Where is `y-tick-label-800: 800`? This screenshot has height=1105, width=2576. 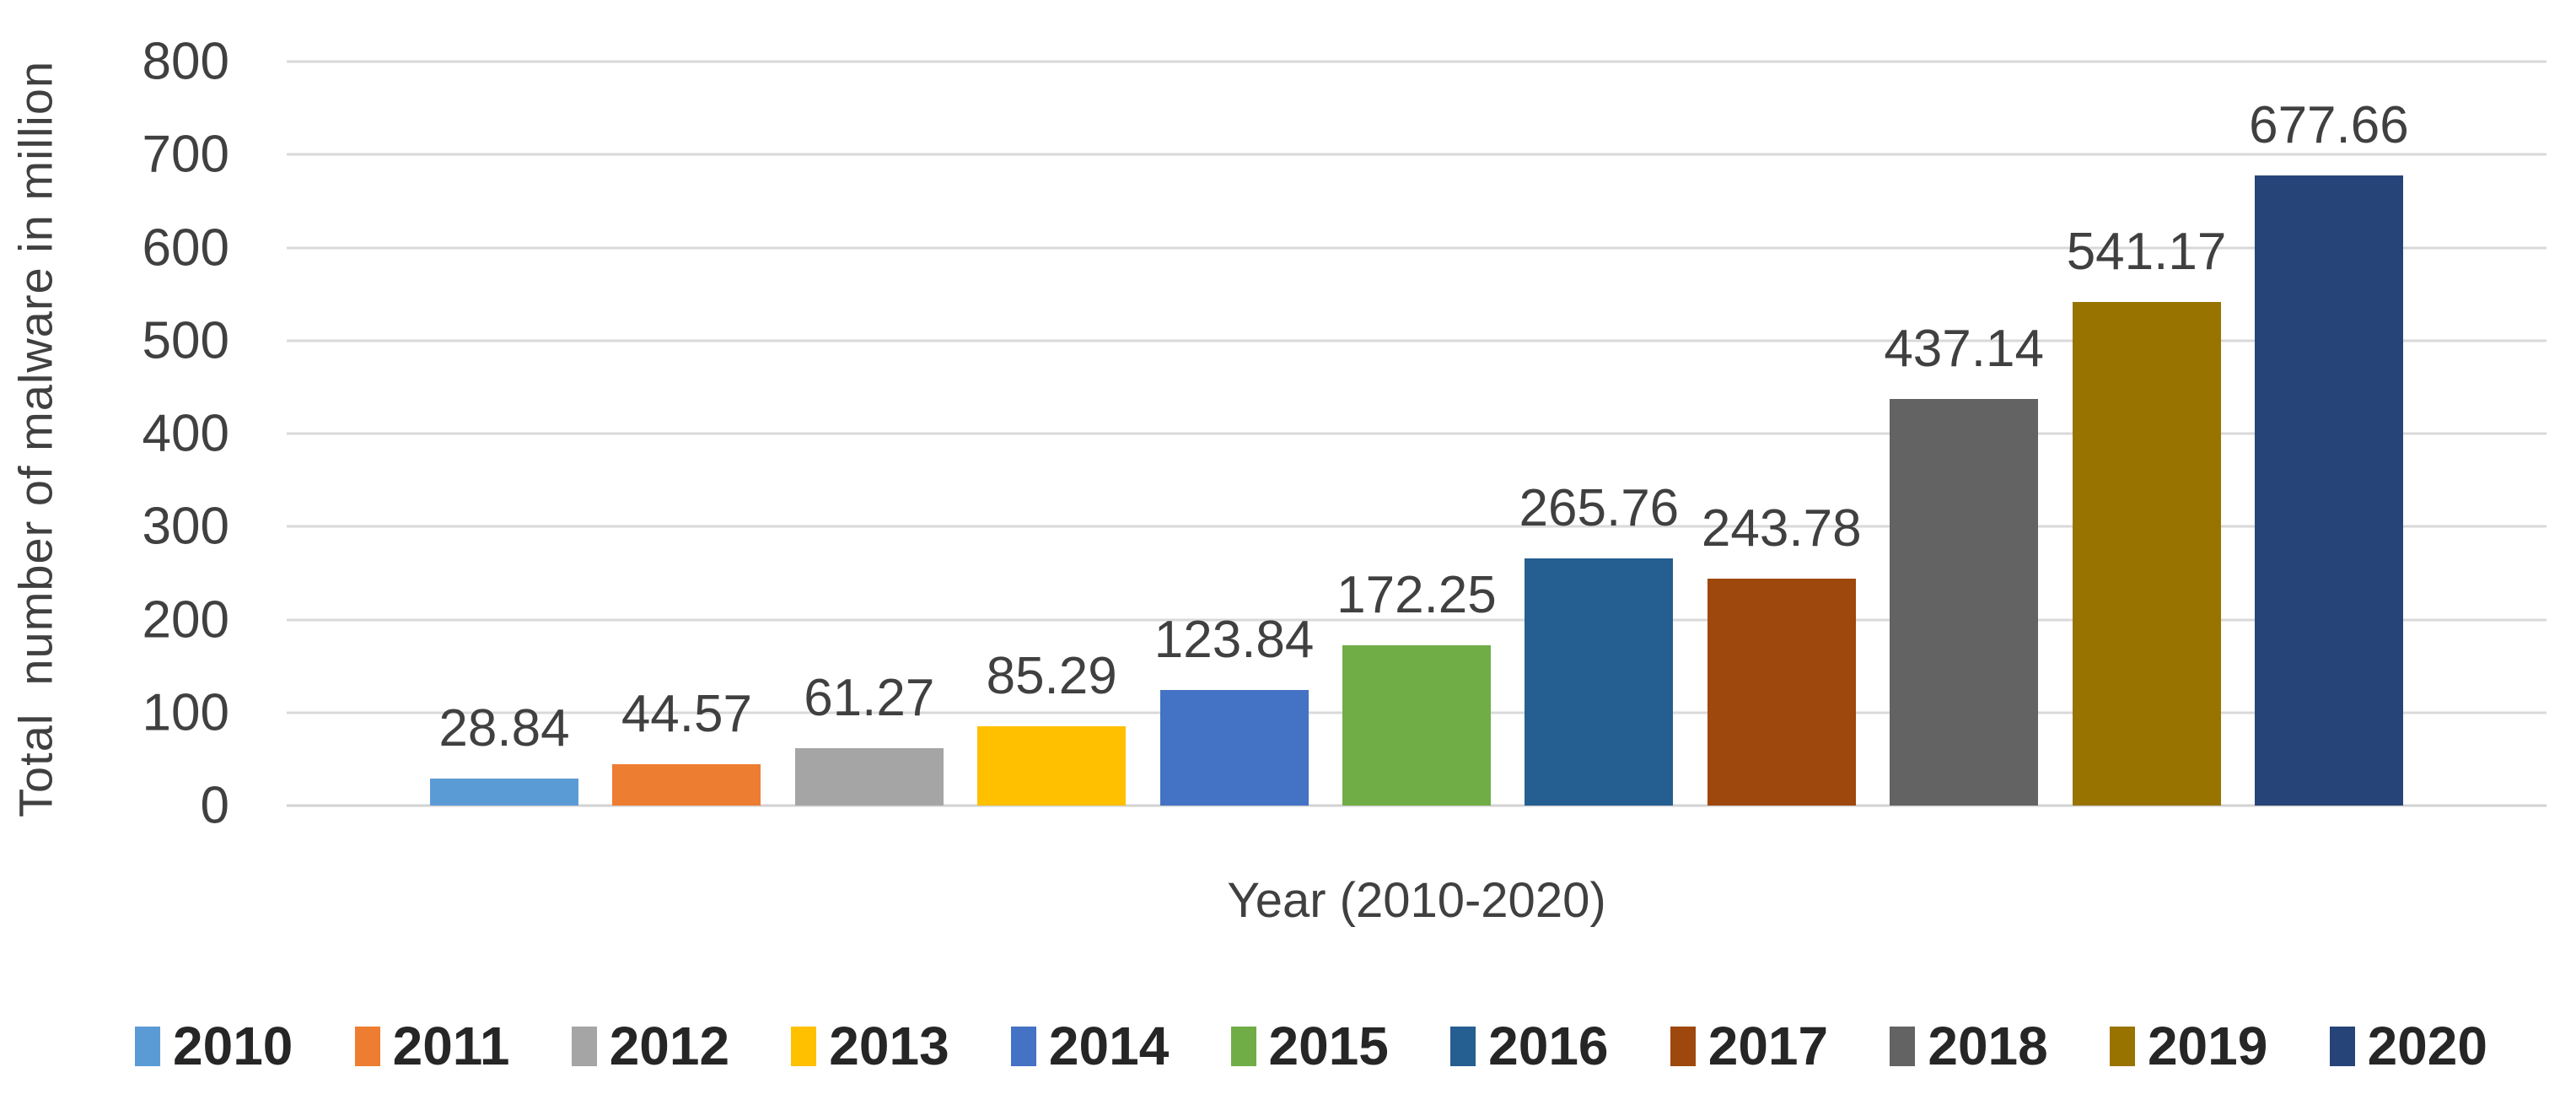
y-tick-label-800: 800 is located at coordinates (185, 61).